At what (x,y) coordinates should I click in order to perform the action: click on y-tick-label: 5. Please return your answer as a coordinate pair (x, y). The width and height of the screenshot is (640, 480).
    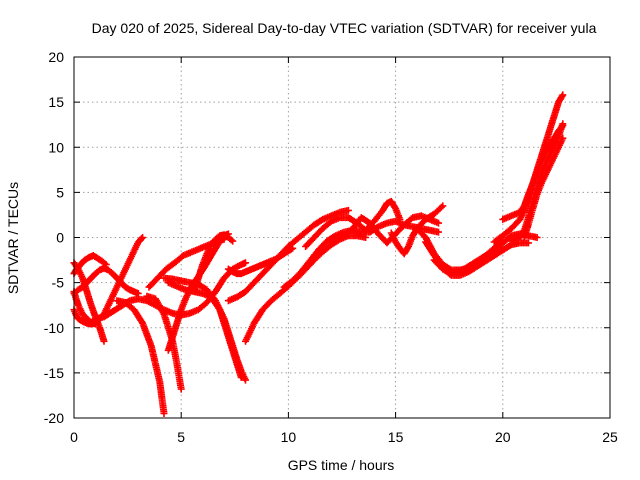
    Looking at the image, I should click on (60, 192).